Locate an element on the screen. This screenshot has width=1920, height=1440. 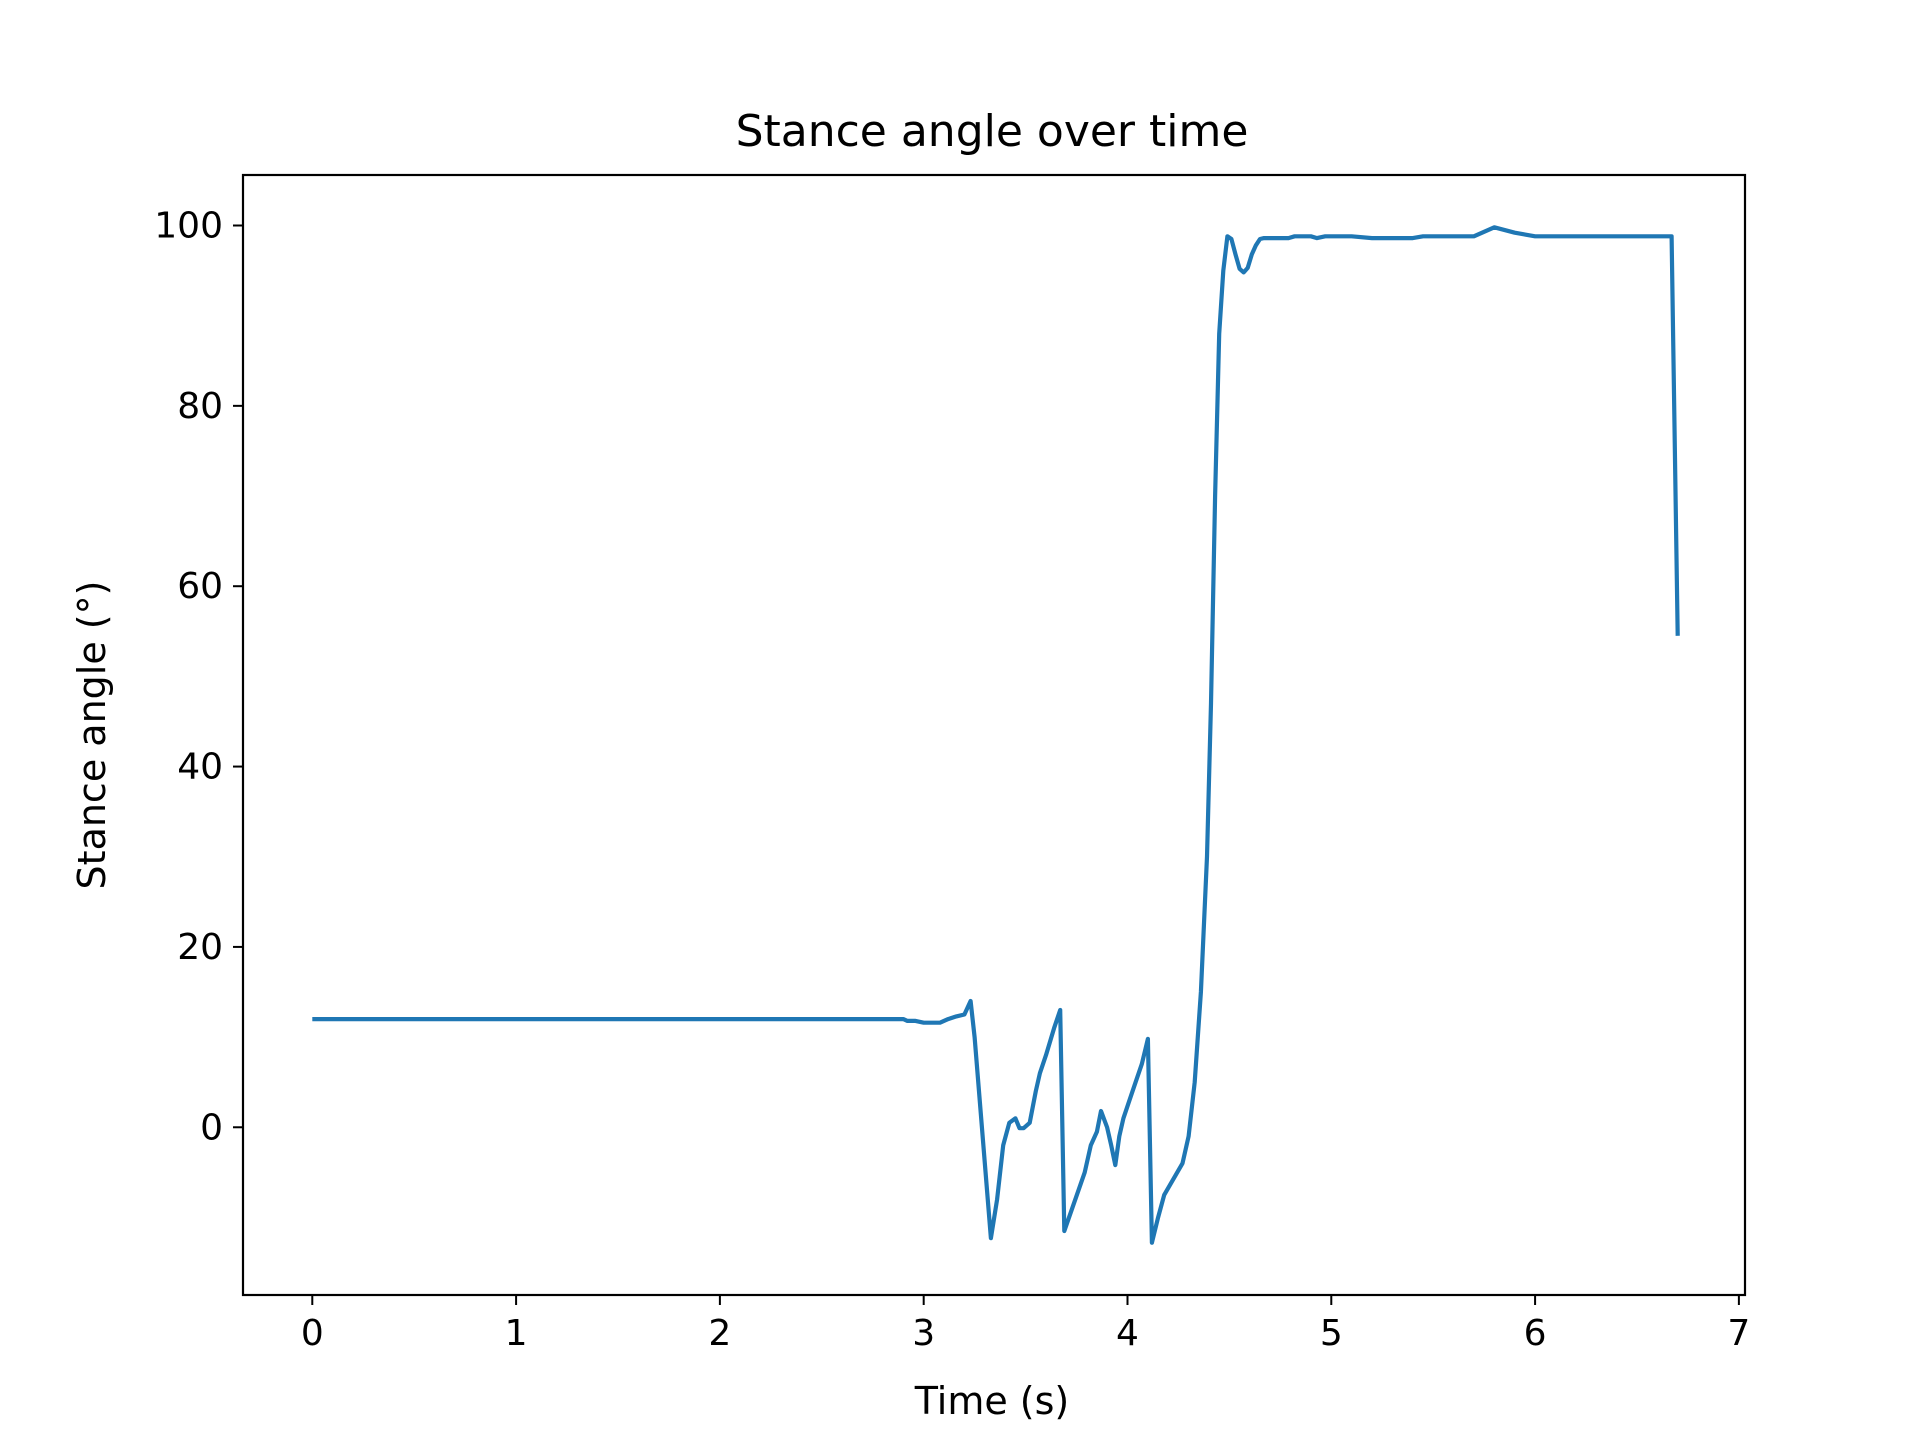
x-tick-label: 1 is located at coordinates (516, 1333).